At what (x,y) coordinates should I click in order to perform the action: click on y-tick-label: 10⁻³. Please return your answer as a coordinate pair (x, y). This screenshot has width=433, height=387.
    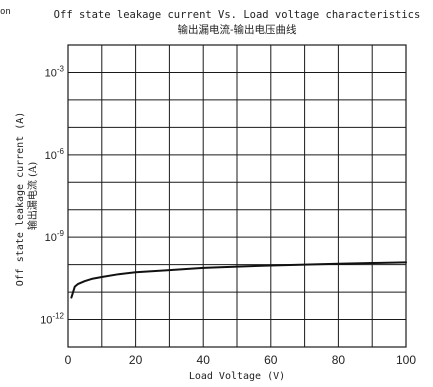
    Looking at the image, I should click on (55, 71).